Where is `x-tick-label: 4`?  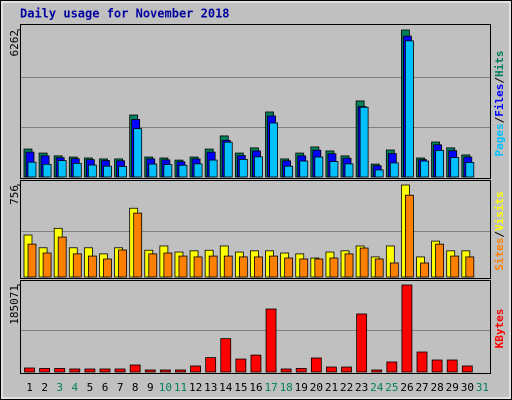 x-tick-label: 4 is located at coordinates (75, 387).